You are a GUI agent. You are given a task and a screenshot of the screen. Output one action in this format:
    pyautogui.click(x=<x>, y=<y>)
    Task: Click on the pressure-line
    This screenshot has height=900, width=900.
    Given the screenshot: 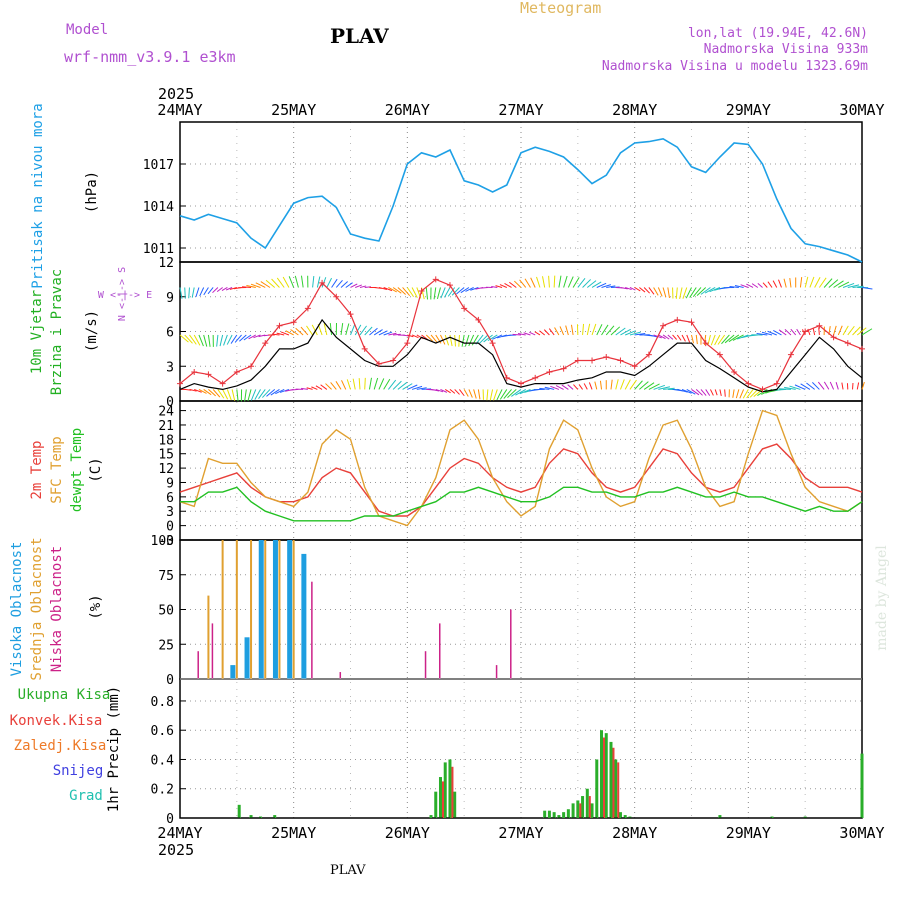 What is the action you would take?
    pyautogui.click(x=521, y=200)
    